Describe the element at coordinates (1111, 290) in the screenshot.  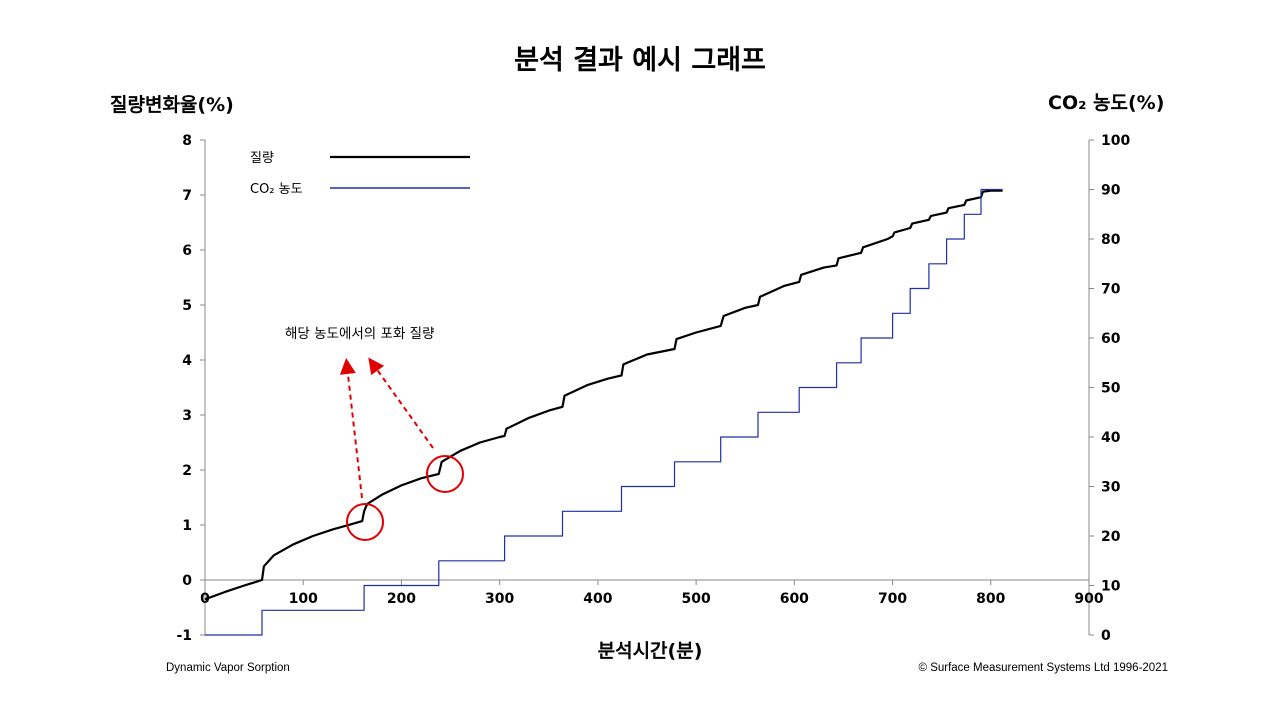
I see `y-tick-label-right: 70` at that location.